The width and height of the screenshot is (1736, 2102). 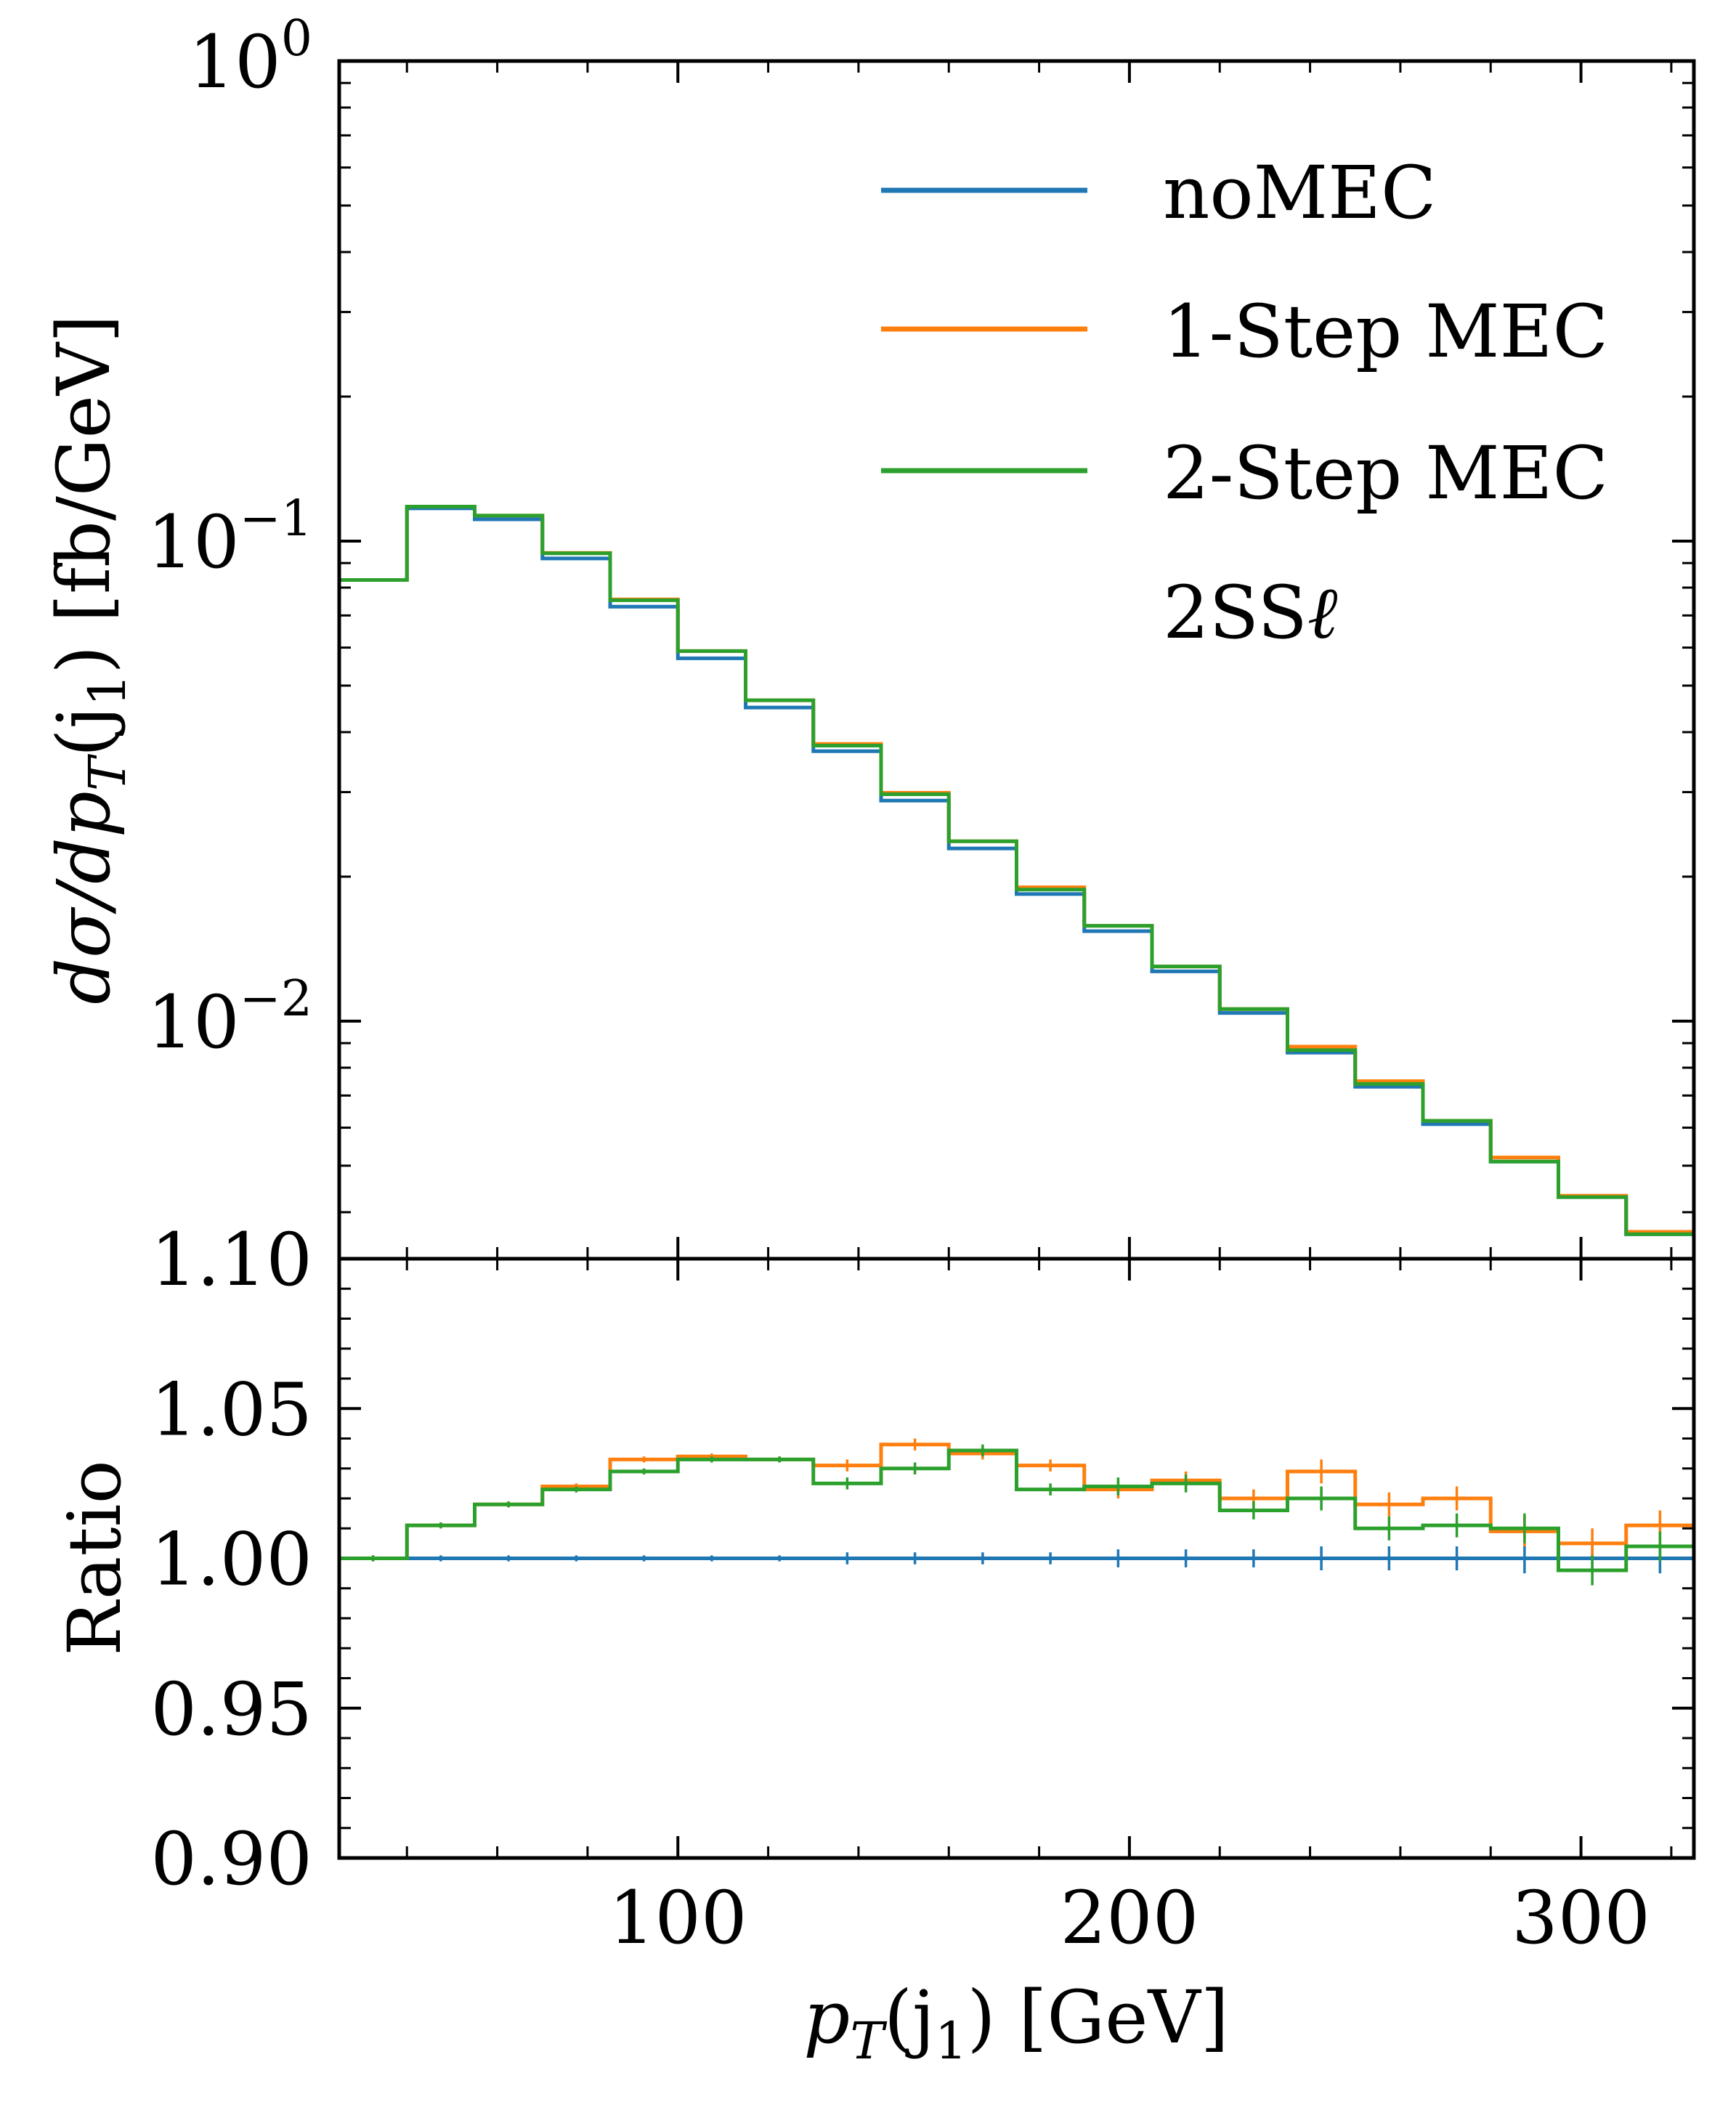 I want to click on x-label-unit: ) [GeV], so click(x=1098, y=2017).